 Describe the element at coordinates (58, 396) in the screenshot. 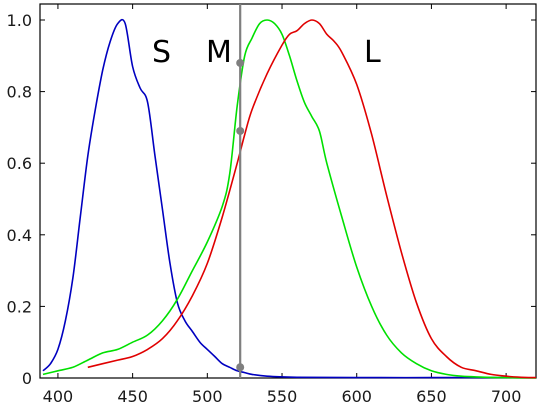

I see `x-tick-label: 400` at that location.